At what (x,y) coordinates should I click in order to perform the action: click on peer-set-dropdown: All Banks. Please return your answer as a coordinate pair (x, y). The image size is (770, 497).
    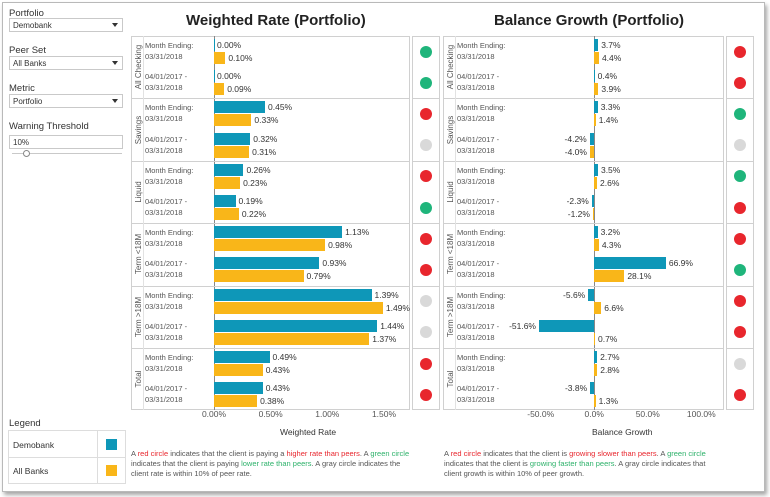
    Looking at the image, I should click on (66, 63).